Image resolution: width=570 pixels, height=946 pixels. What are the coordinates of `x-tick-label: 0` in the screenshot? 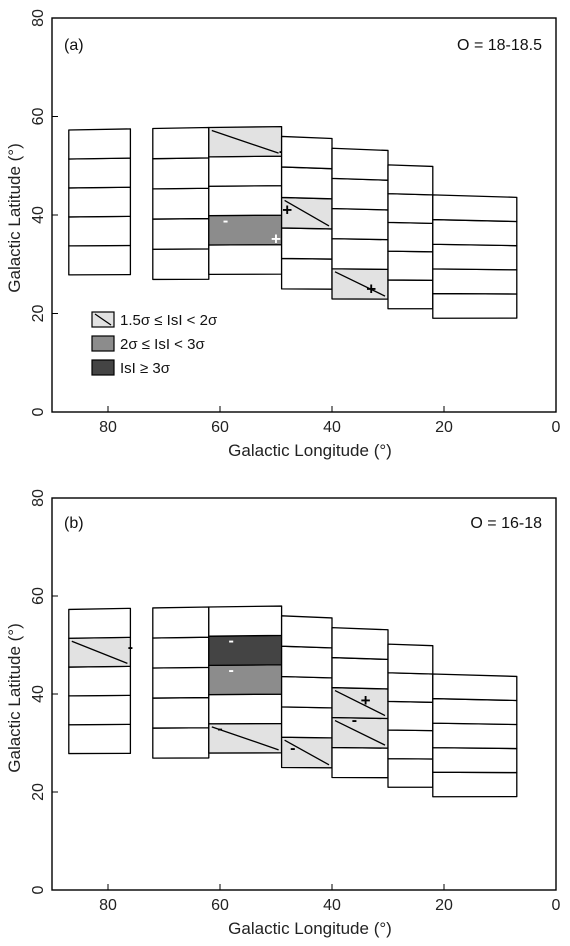 It's located at (556, 427).